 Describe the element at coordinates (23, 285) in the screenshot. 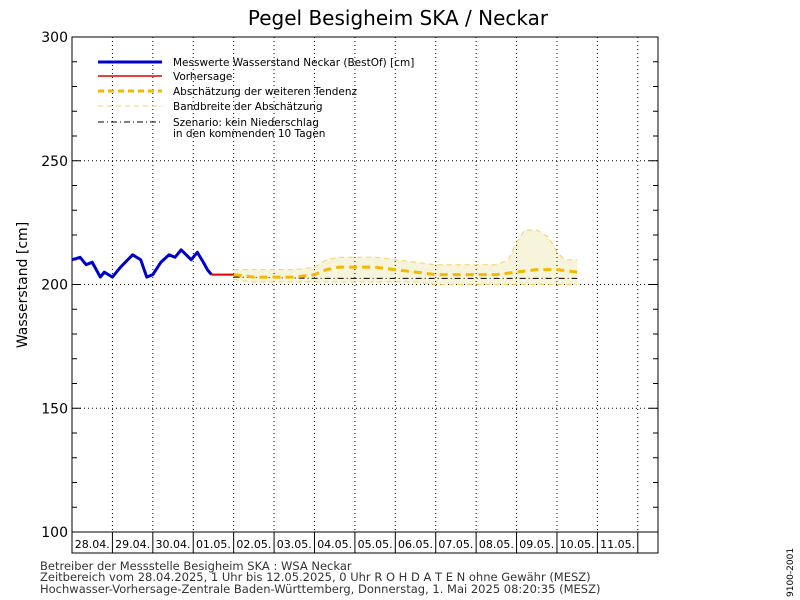

I see `y-axis-label: Wasserstand [cm]` at that location.